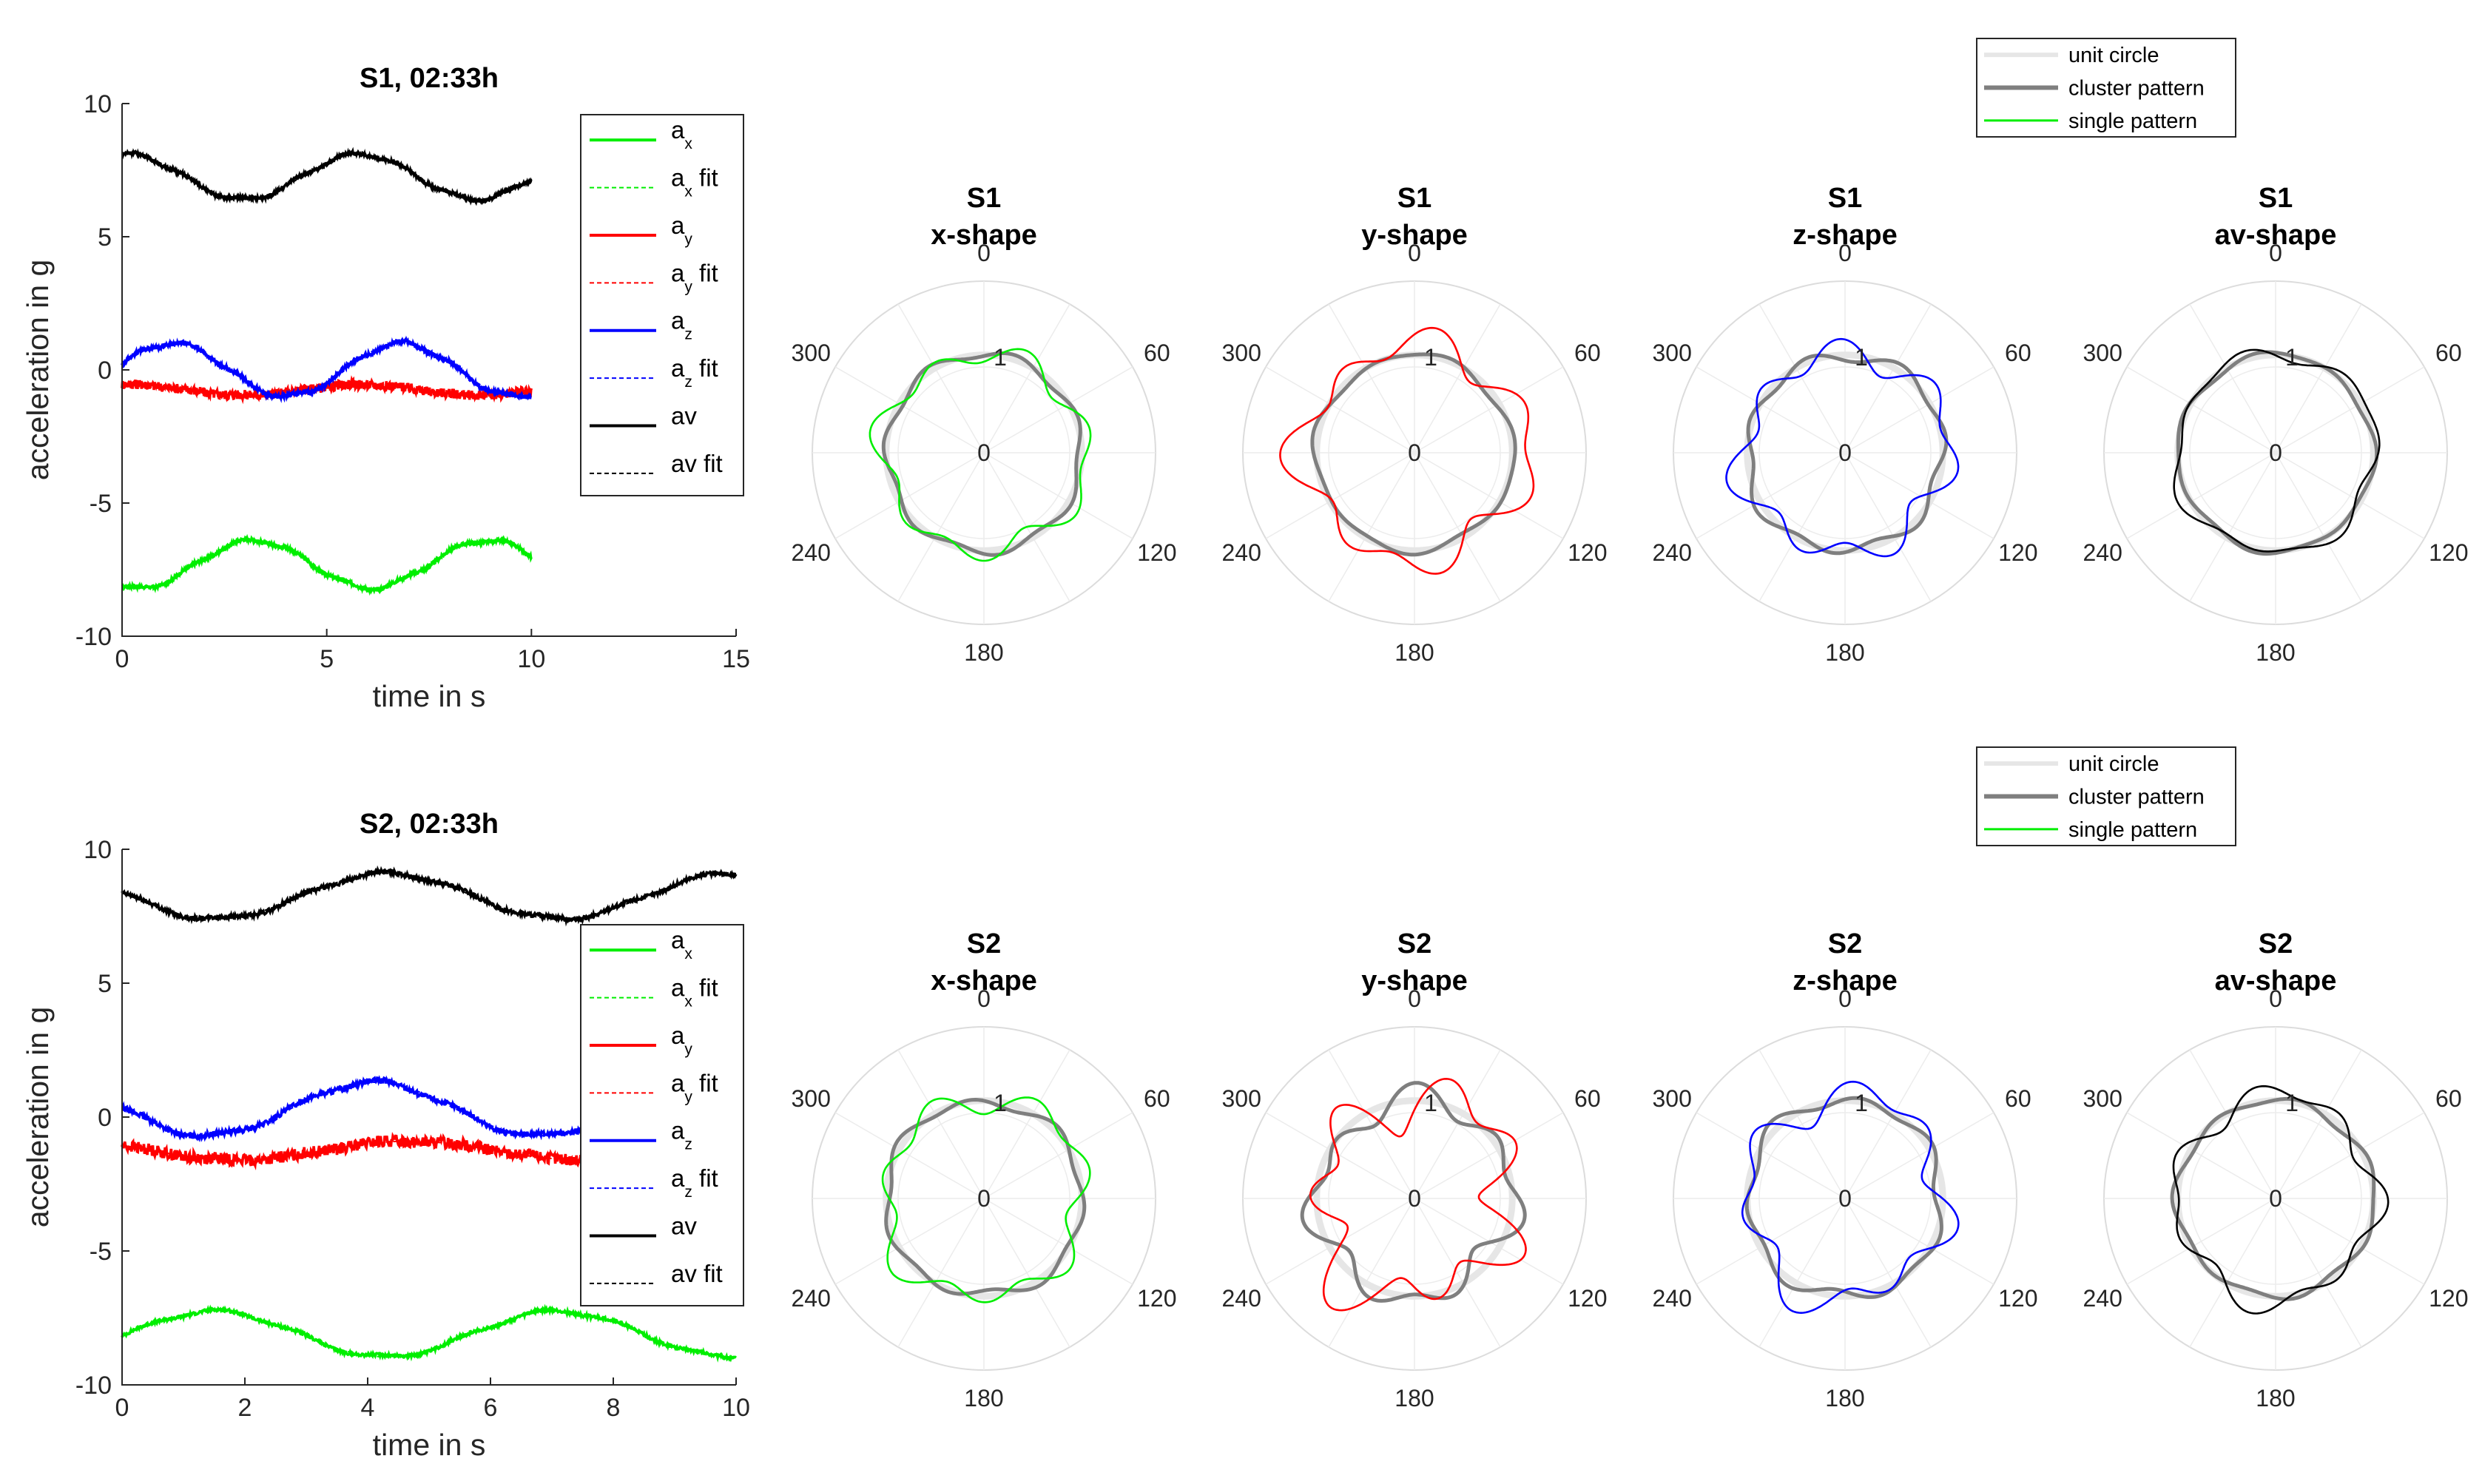 The image size is (2482, 1484). What do you see at coordinates (681, 325) in the screenshot?
I see `legend-label: az` at bounding box center [681, 325].